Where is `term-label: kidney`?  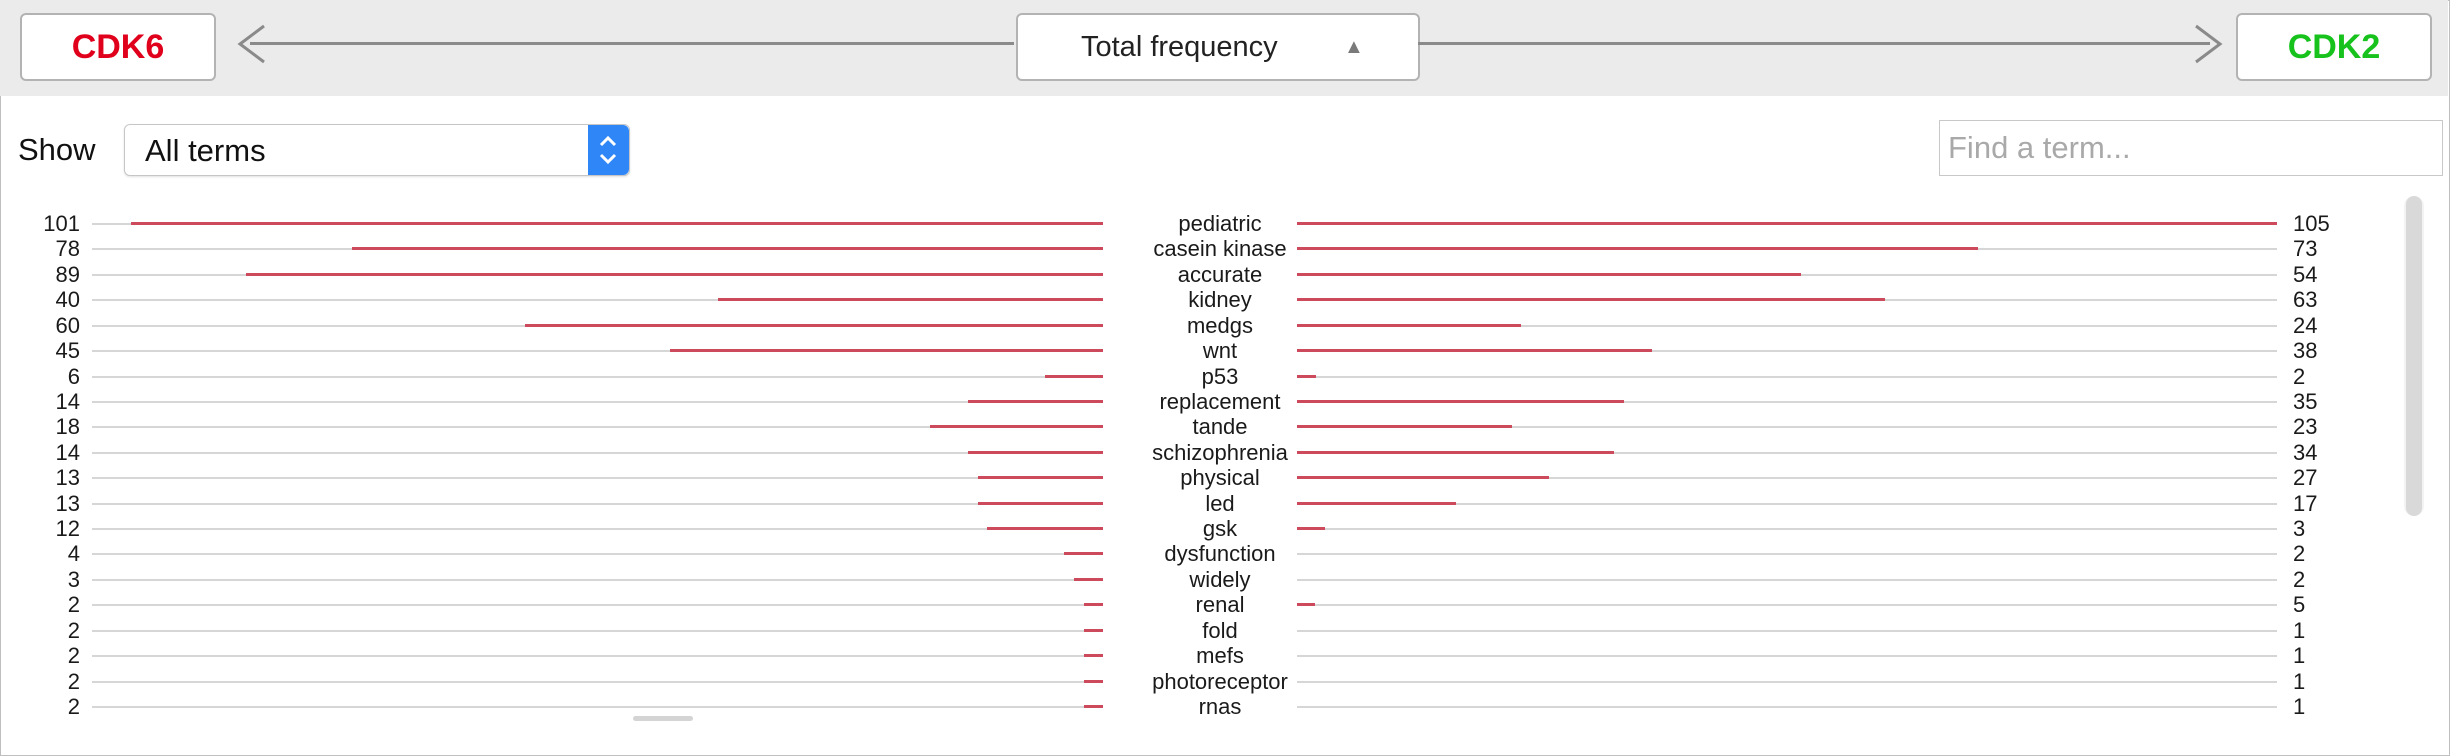 term-label: kidney is located at coordinates (1220, 299).